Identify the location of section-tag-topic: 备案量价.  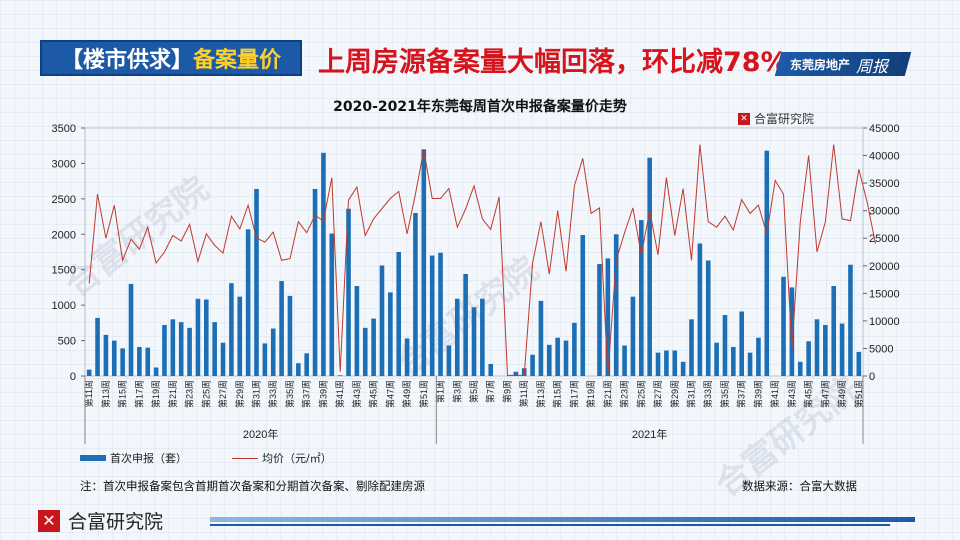
(237, 60).